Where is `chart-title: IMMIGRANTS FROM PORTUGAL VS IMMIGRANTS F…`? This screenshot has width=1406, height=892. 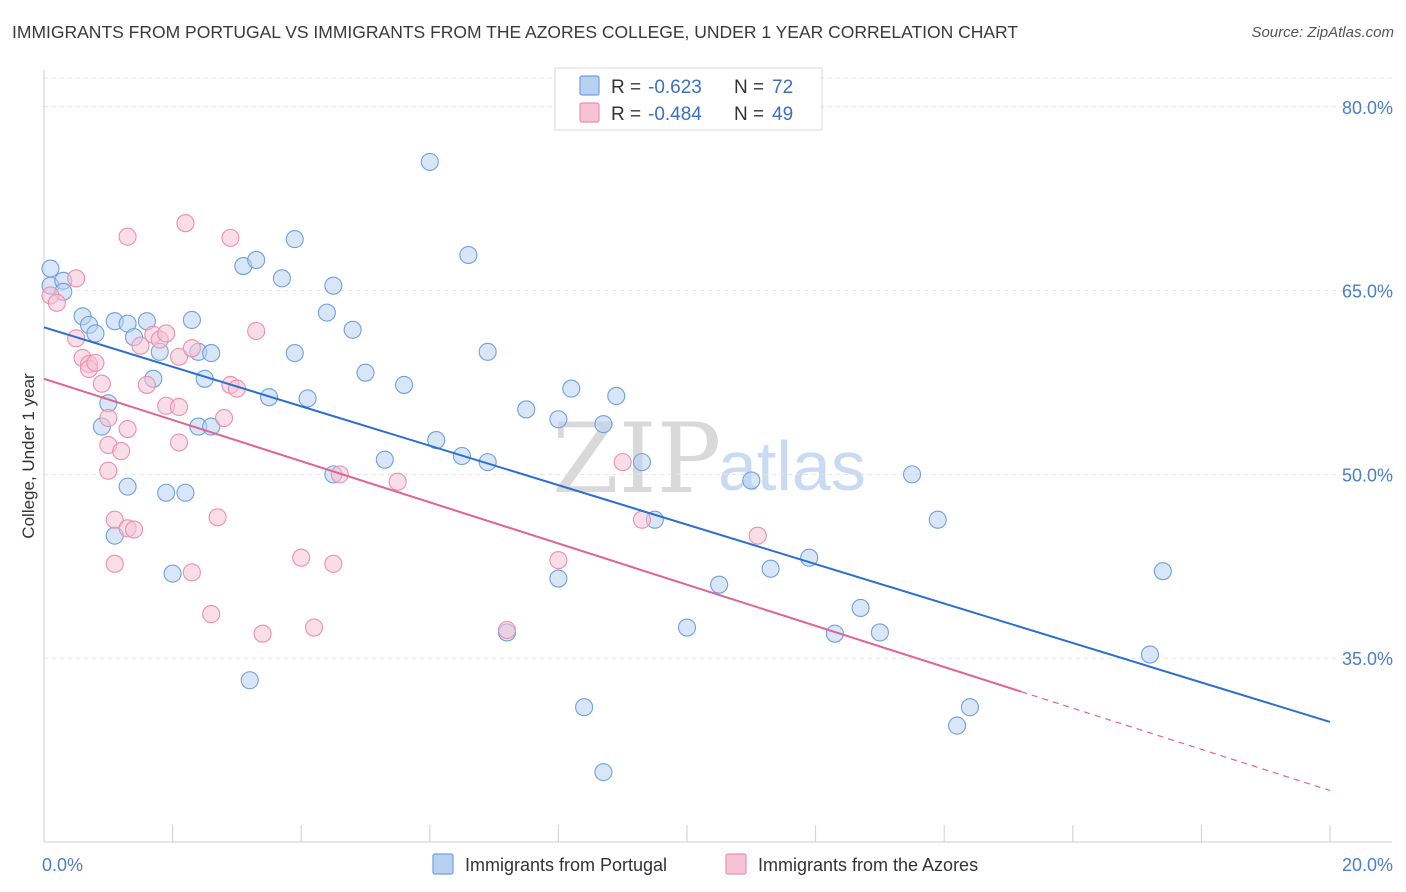
chart-title: IMMIGRANTS FROM PORTUGAL VS IMMIGRANTS F… is located at coordinates (515, 32).